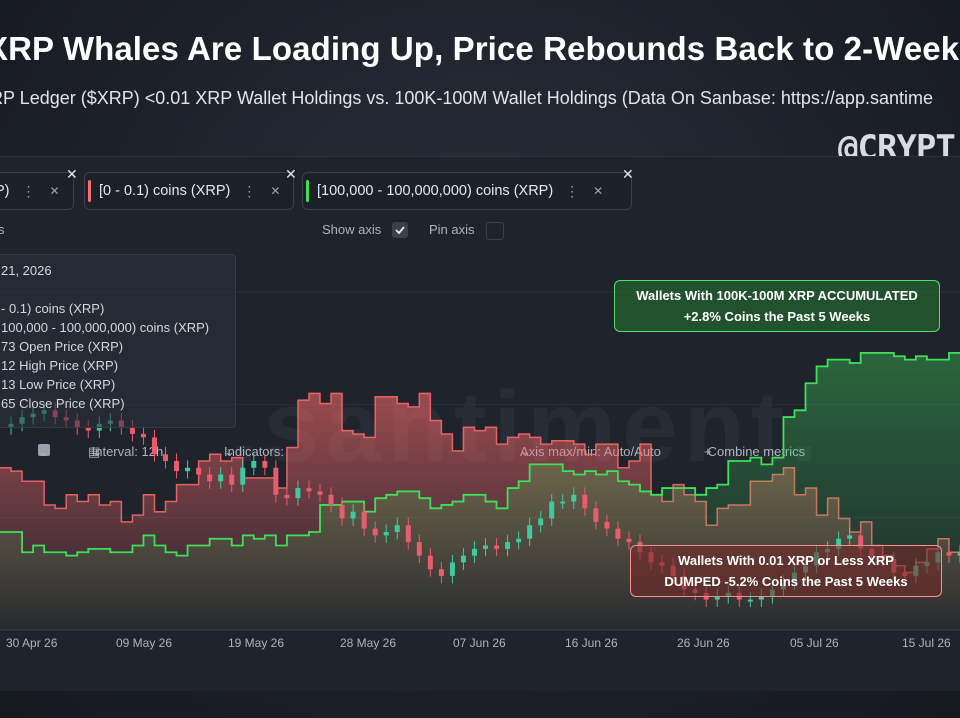 The image size is (960, 718). I want to click on combine-metrics-button: + Combine metrics, so click(754, 340).